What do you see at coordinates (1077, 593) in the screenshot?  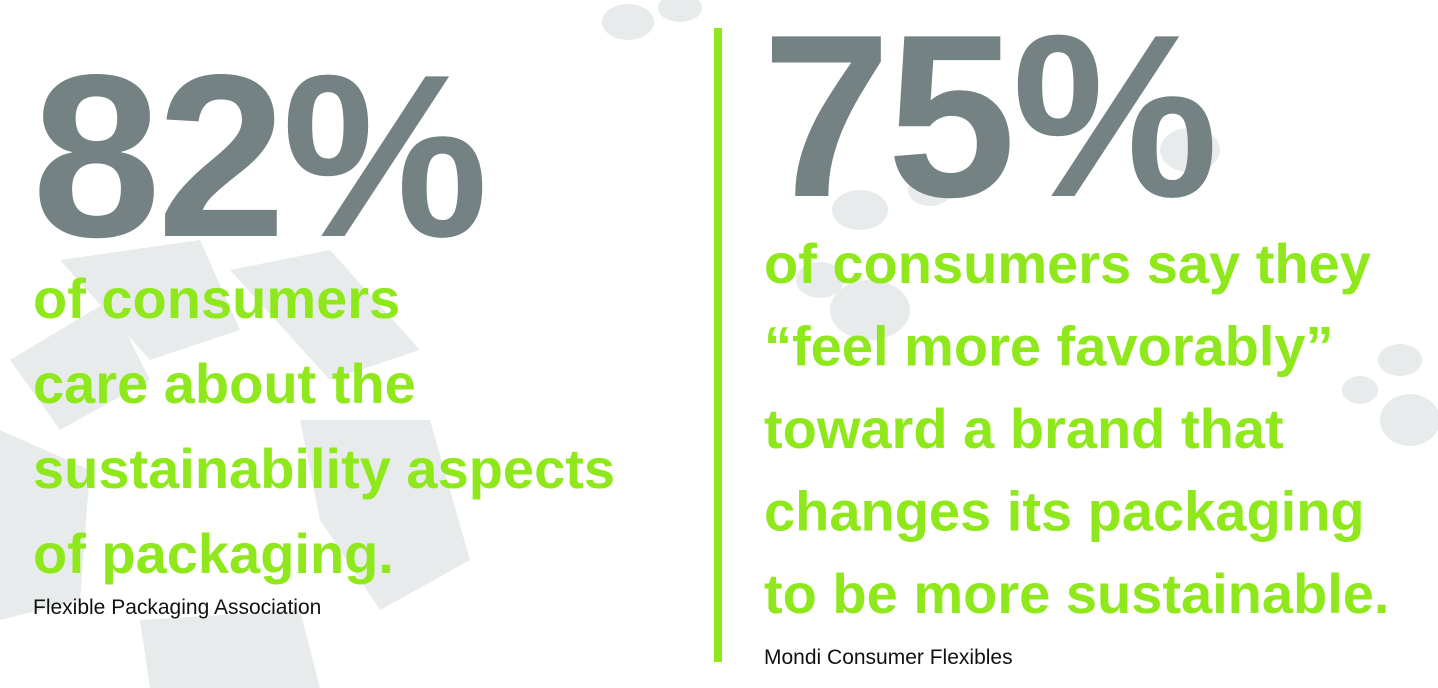 I see `text-line: to be more sustainable.` at bounding box center [1077, 593].